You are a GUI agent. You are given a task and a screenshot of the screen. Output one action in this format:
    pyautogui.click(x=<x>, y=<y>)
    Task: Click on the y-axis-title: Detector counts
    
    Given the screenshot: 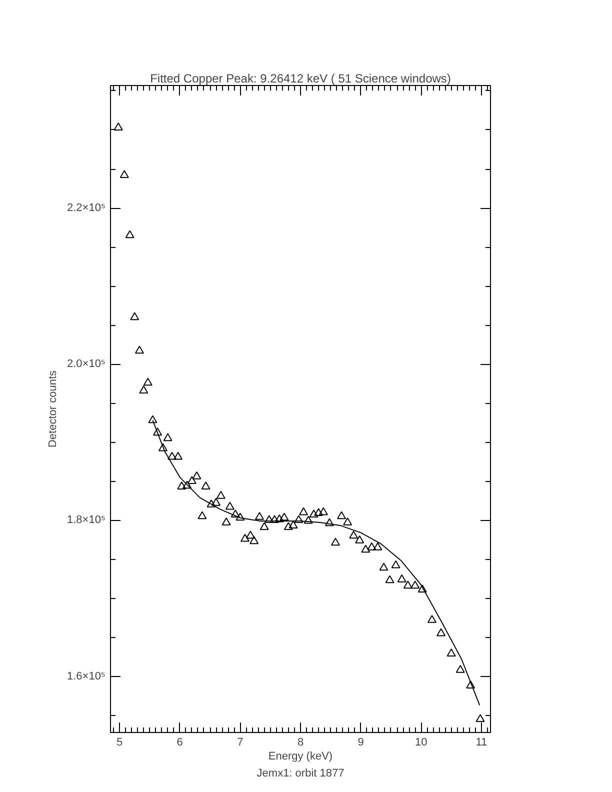 What is the action you would take?
    pyautogui.click(x=52, y=409)
    